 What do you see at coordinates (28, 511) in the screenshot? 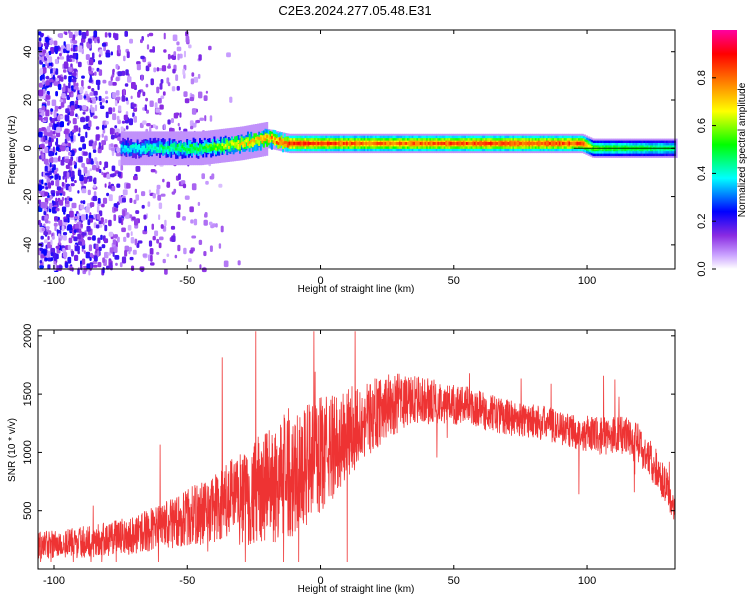
I see `snr-y-tick-label: 500` at bounding box center [28, 511].